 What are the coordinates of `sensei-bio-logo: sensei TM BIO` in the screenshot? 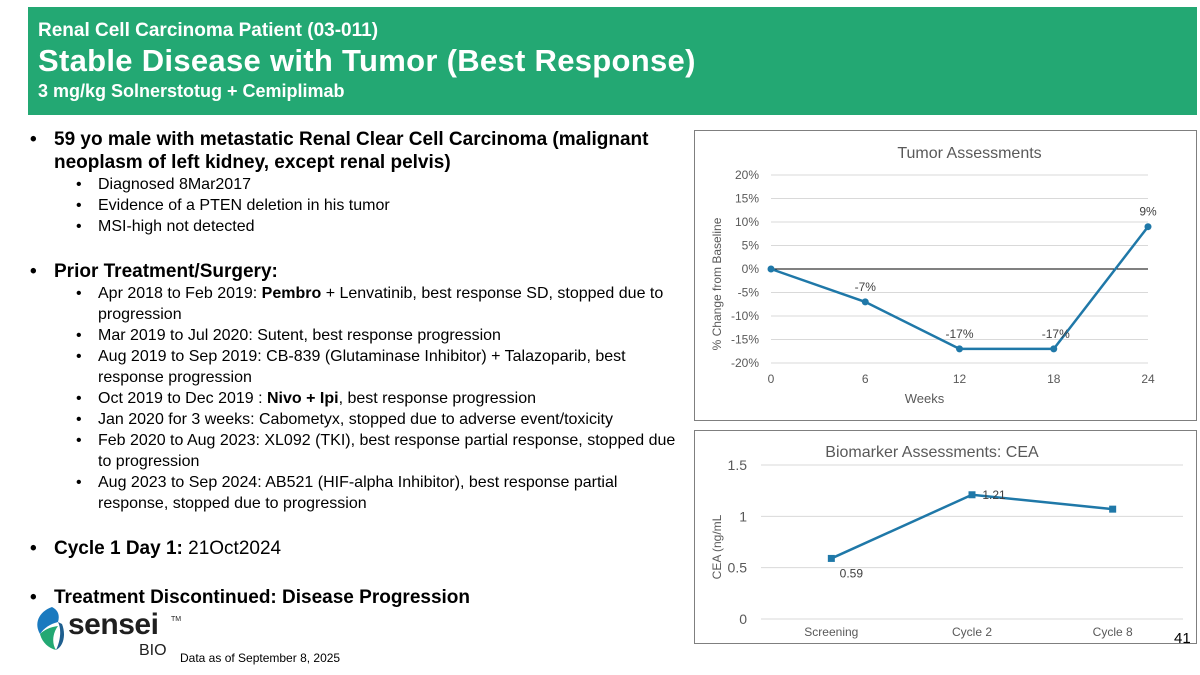 It's located at (107, 632).